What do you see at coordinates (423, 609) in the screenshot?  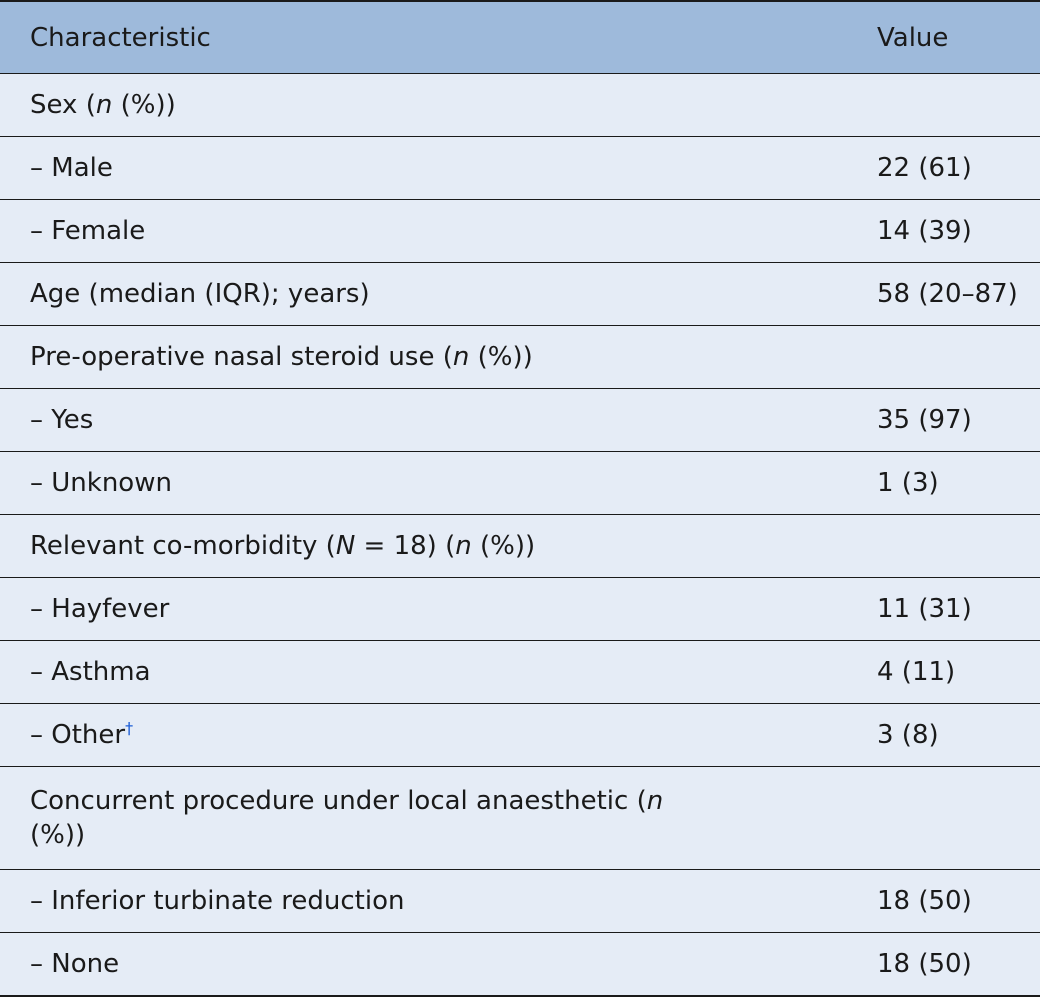 I see `row-label: – Hayfever` at bounding box center [423, 609].